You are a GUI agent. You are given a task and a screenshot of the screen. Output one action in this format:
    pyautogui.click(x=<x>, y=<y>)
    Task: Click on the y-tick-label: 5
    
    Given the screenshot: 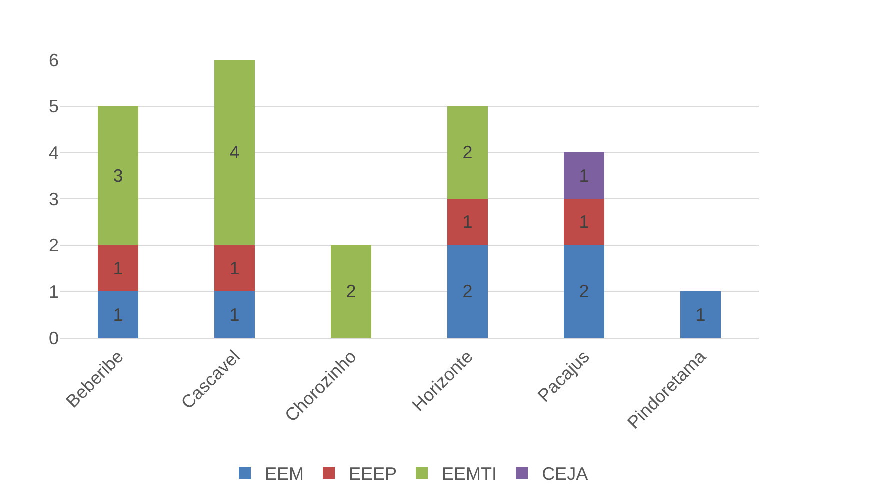 What is the action you would take?
    pyautogui.click(x=53, y=106)
    